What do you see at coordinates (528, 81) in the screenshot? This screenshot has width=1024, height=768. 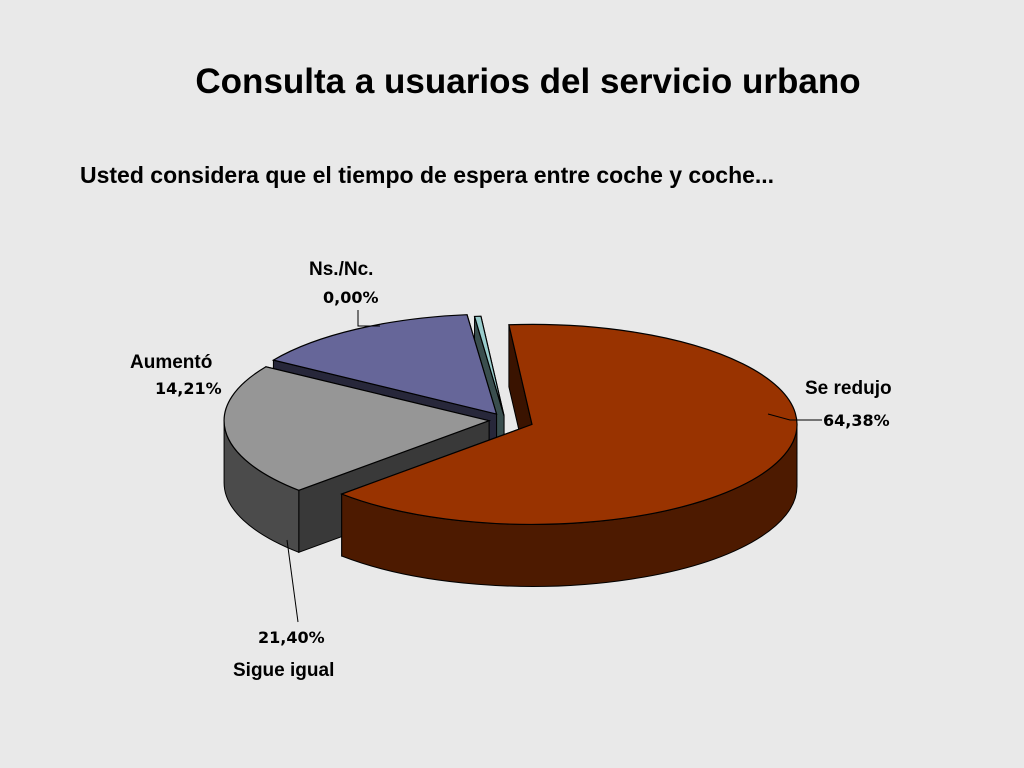 I see `chart-title: Consulta a usuarios del servicio urbano` at bounding box center [528, 81].